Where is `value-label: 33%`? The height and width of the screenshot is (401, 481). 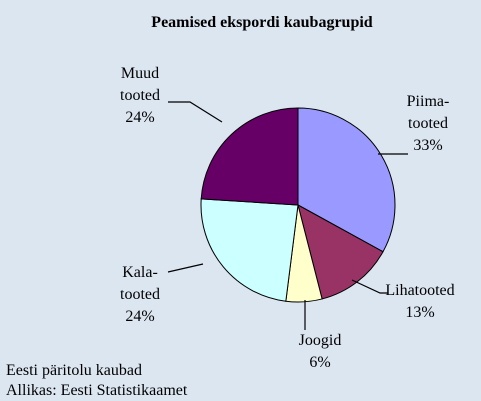 value-label: 33% is located at coordinates (427, 145).